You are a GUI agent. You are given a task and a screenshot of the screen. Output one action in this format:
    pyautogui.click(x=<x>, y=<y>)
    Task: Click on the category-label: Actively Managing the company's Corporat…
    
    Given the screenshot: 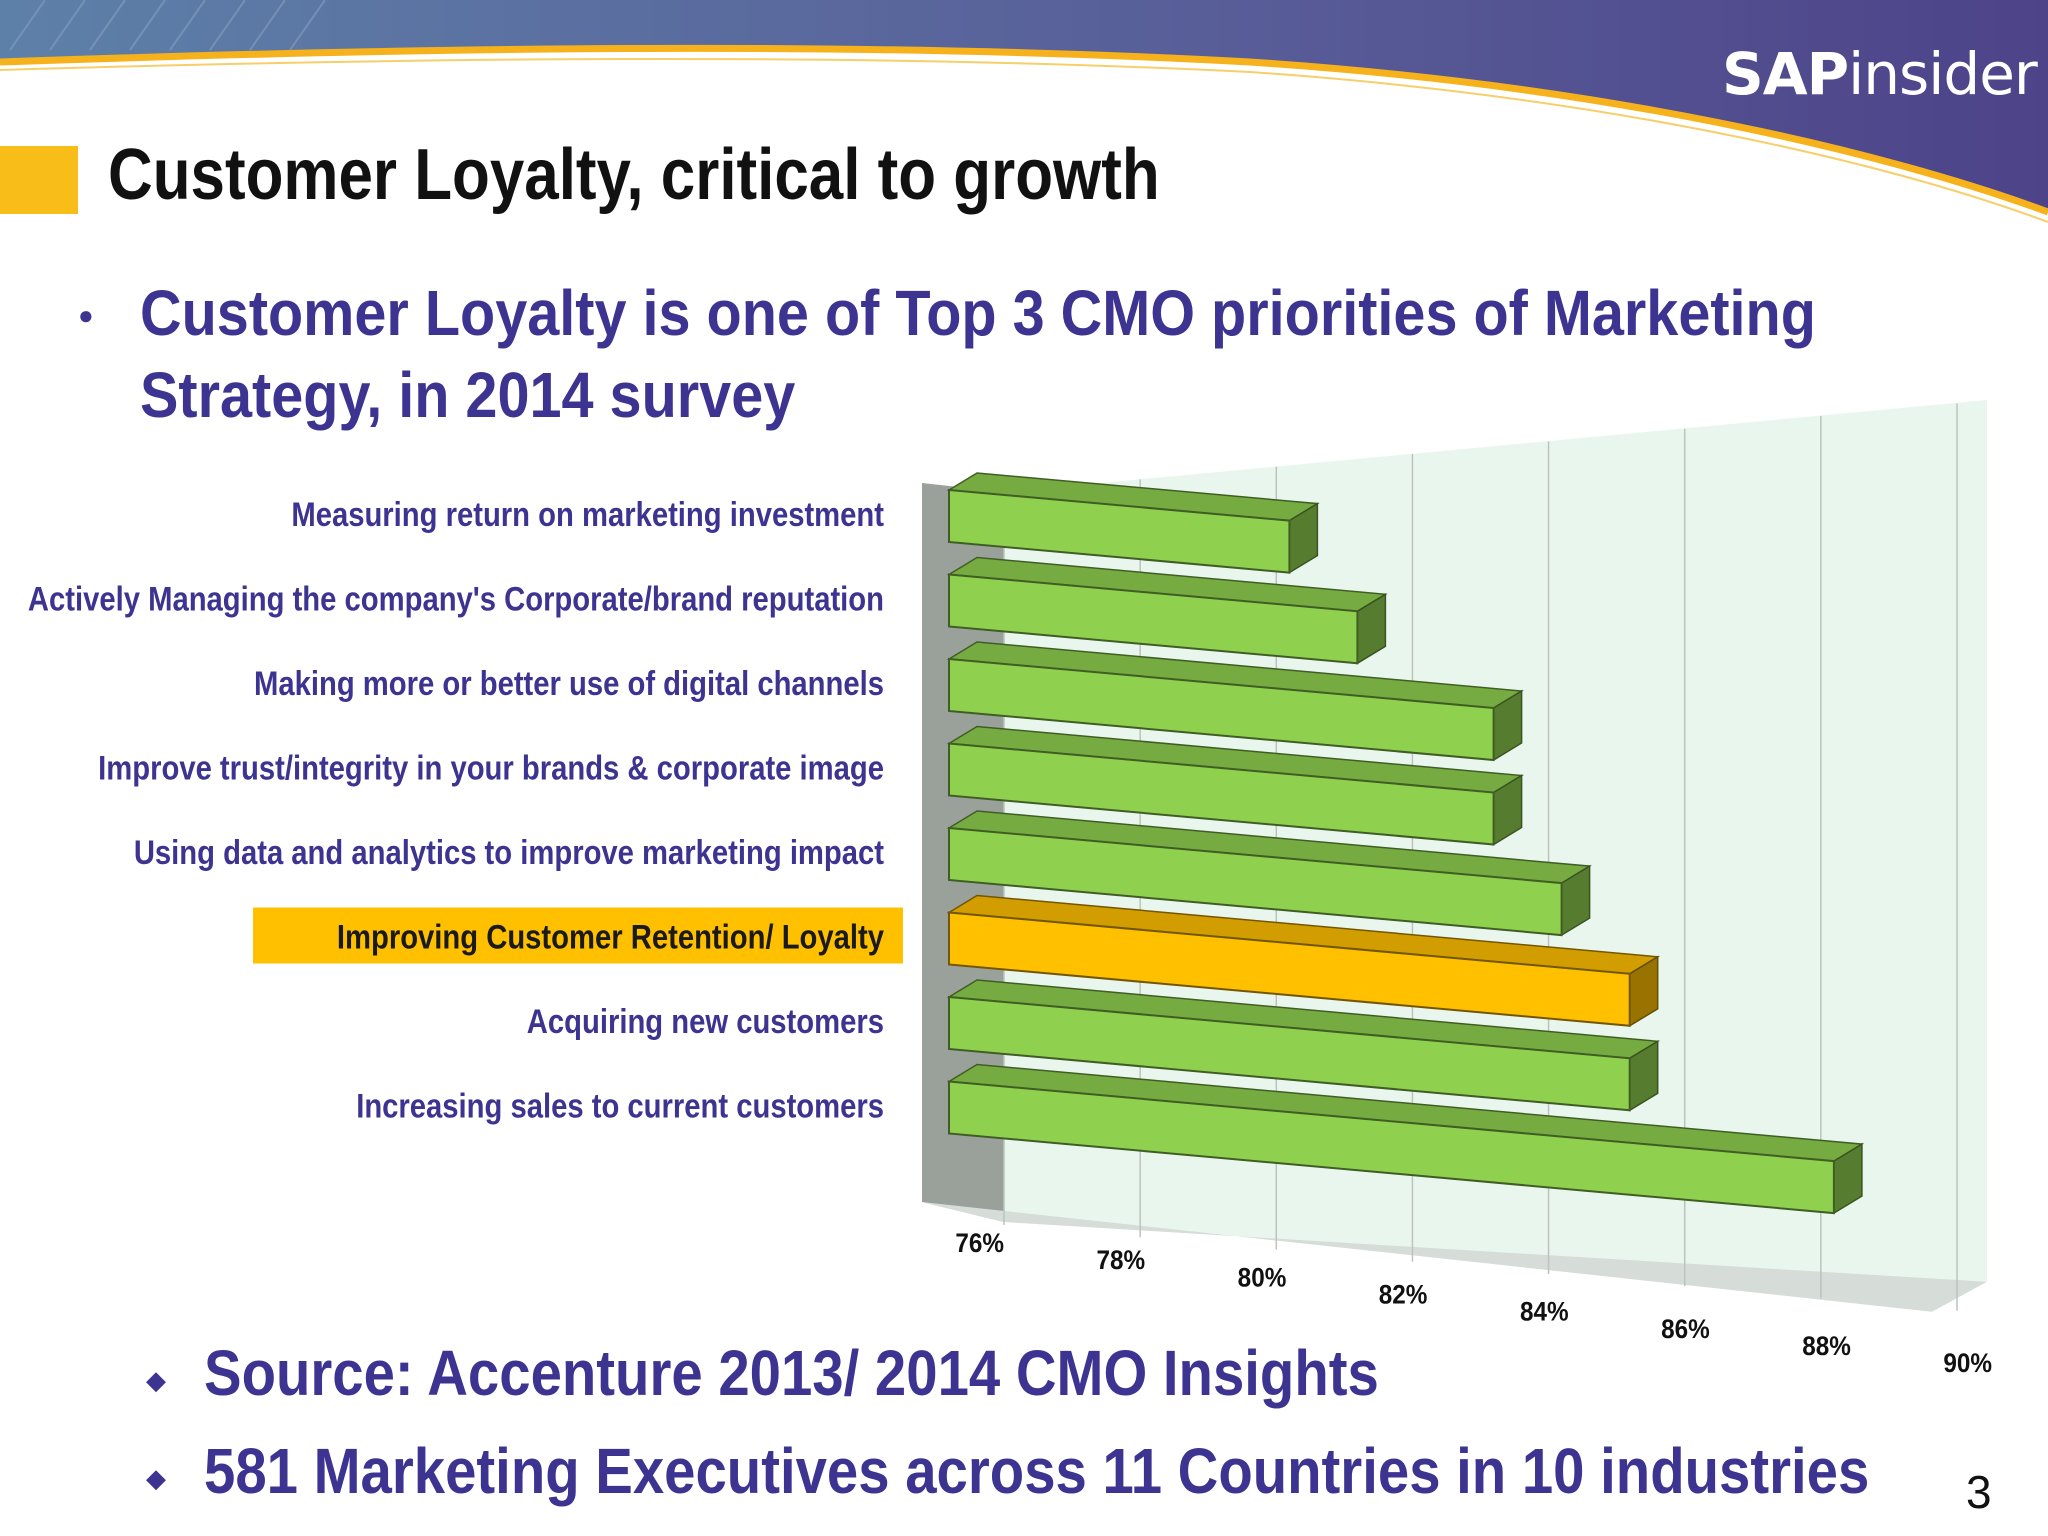 What is the action you would take?
    pyautogui.click(x=456, y=598)
    